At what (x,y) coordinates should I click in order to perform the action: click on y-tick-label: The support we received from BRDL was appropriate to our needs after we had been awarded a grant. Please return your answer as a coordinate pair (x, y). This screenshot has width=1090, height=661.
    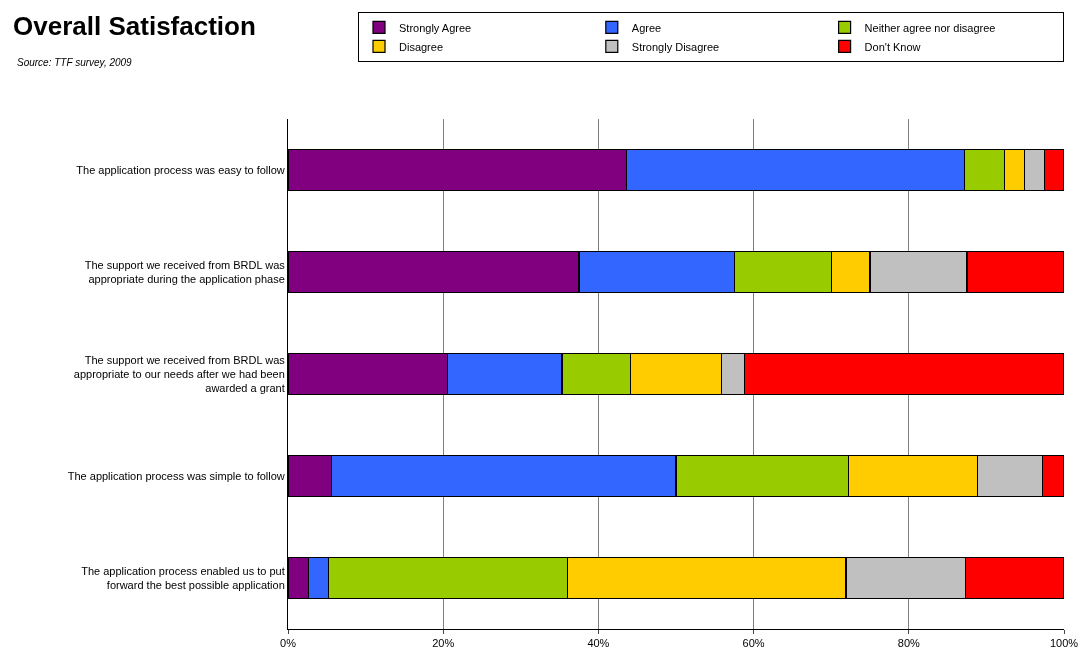
    Looking at the image, I should click on (179, 374).